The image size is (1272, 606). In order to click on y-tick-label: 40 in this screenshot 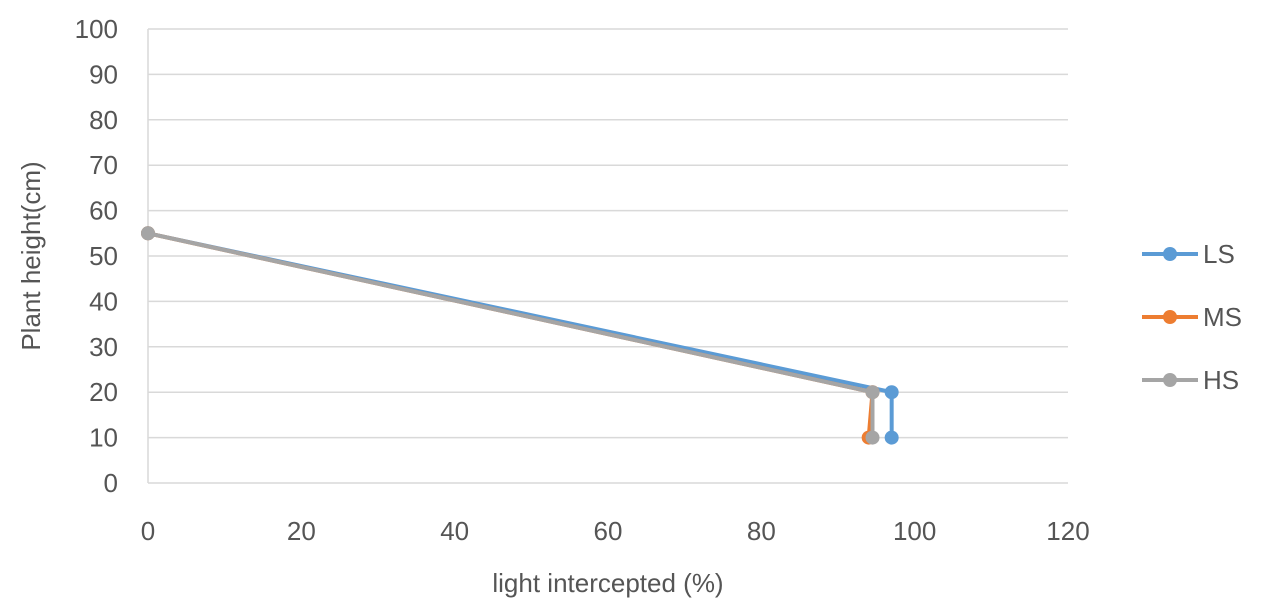, I will do `click(103, 301)`.